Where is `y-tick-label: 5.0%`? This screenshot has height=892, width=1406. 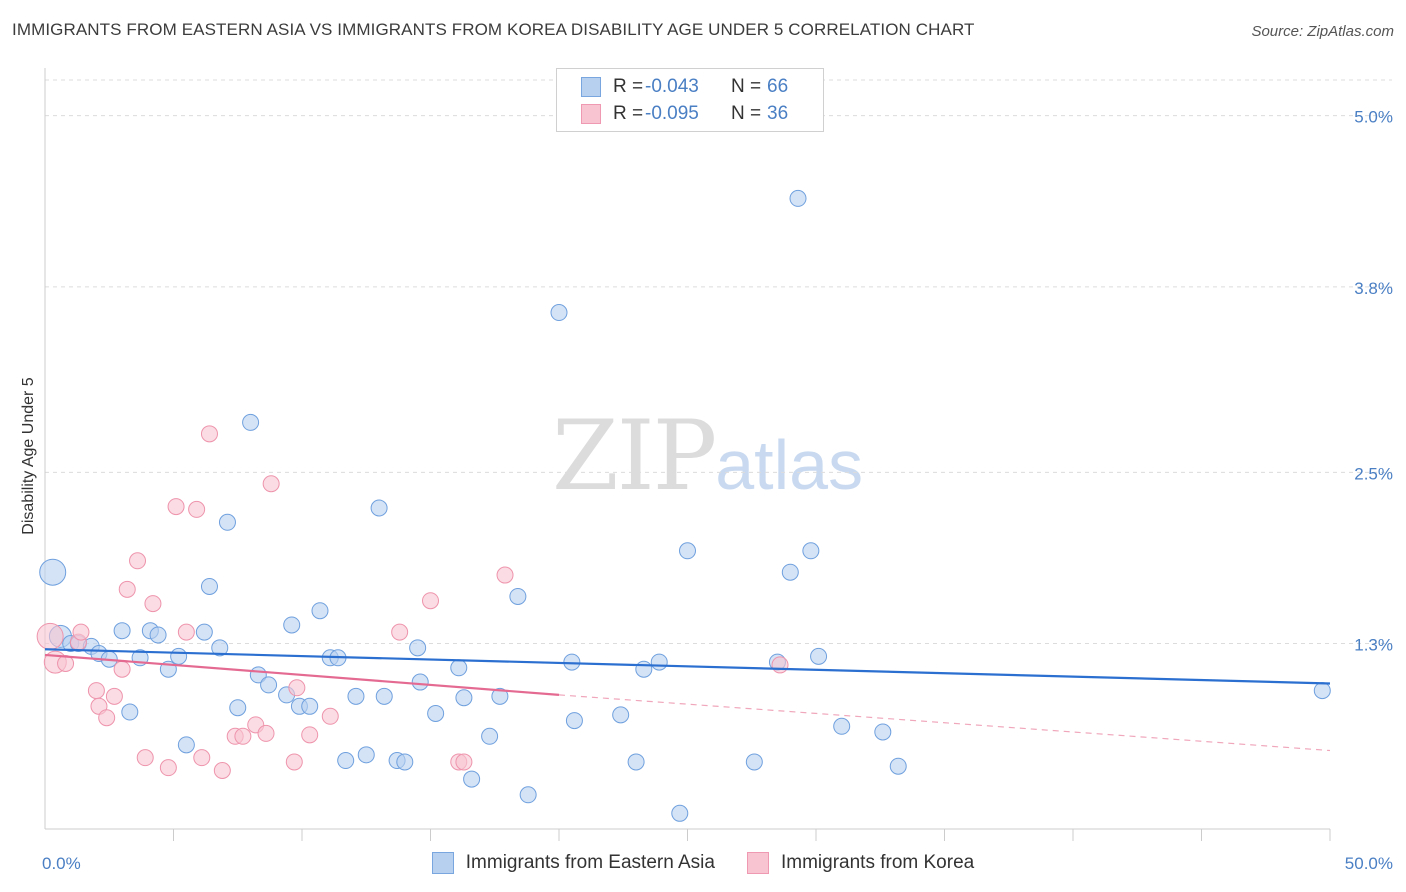
y-tick-label: 5.0% is located at coordinates (1373, 117).